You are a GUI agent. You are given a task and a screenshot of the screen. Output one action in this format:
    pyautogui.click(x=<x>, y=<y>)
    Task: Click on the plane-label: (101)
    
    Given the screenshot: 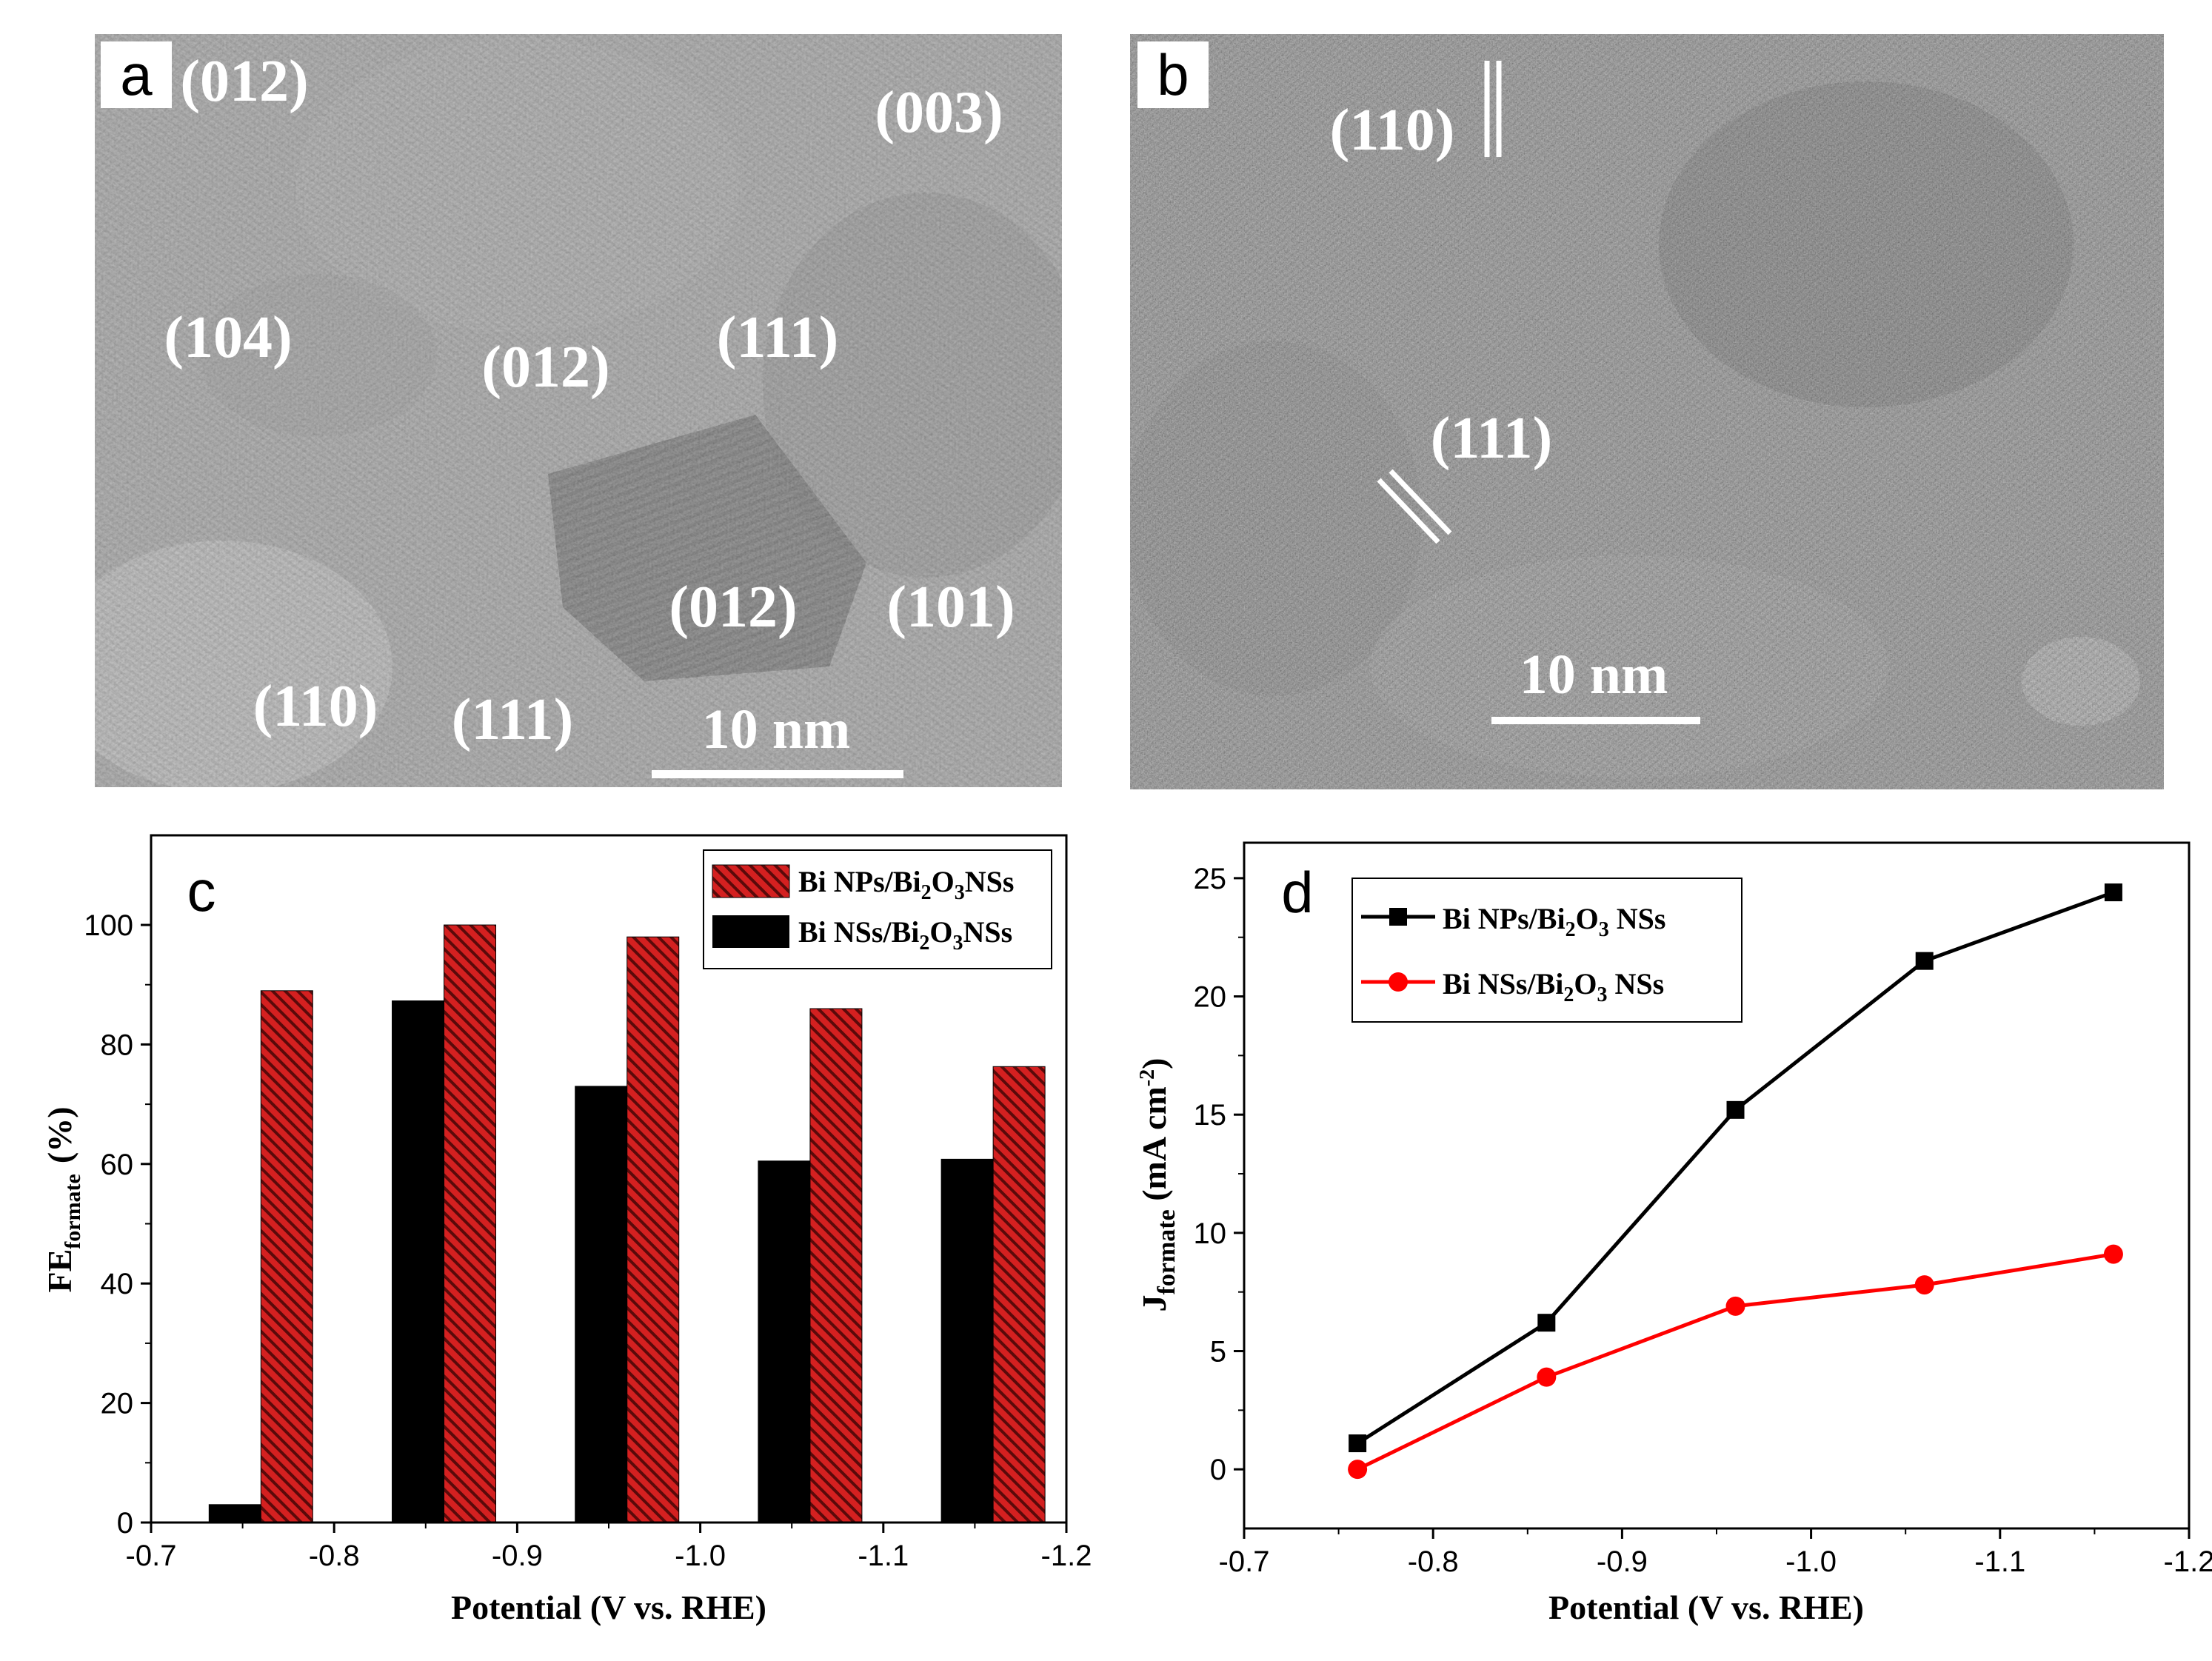 What is the action you would take?
    pyautogui.click(x=950, y=607)
    